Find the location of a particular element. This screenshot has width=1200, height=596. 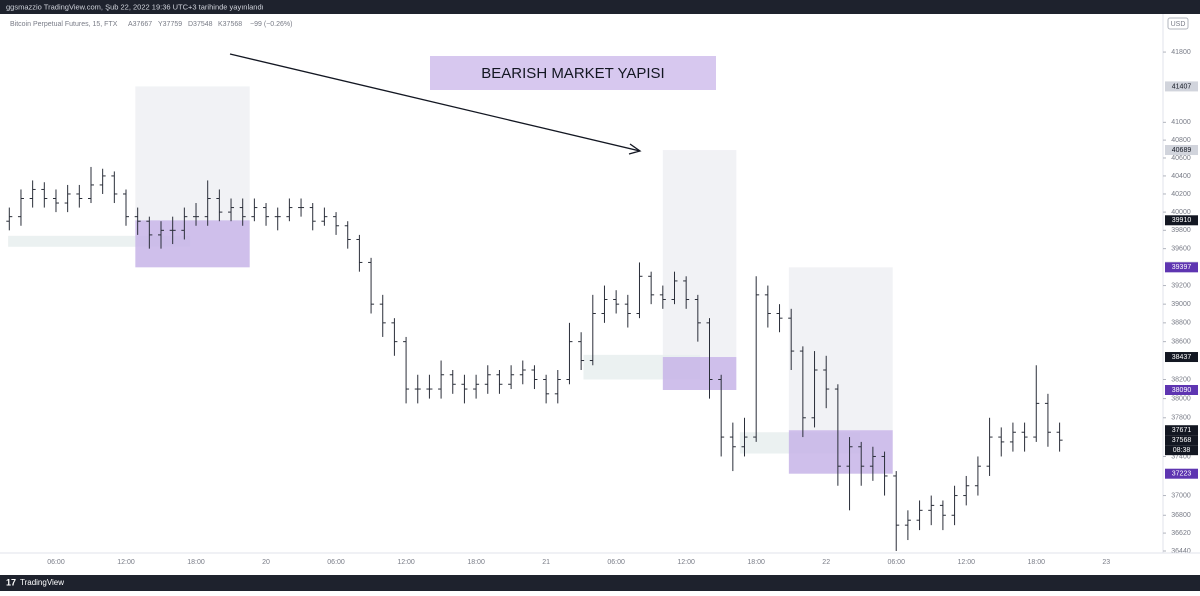

y-tick-label: 37800 is located at coordinates (1181, 418).